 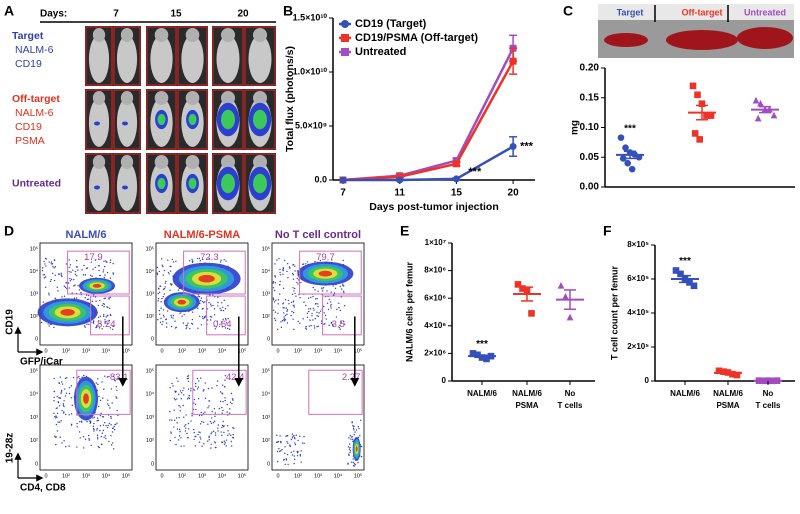 I want to click on signal, so click(x=161, y=119).